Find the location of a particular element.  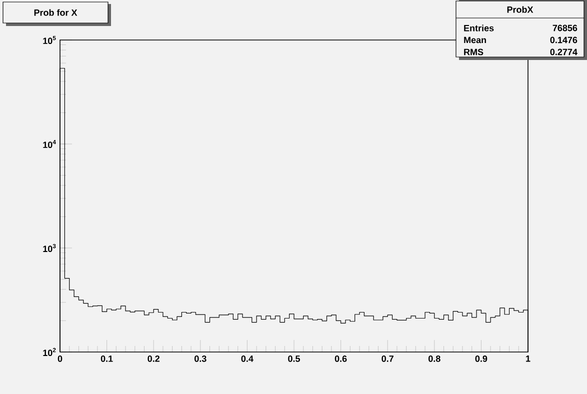

text: 0.1476 is located at coordinates (564, 40).